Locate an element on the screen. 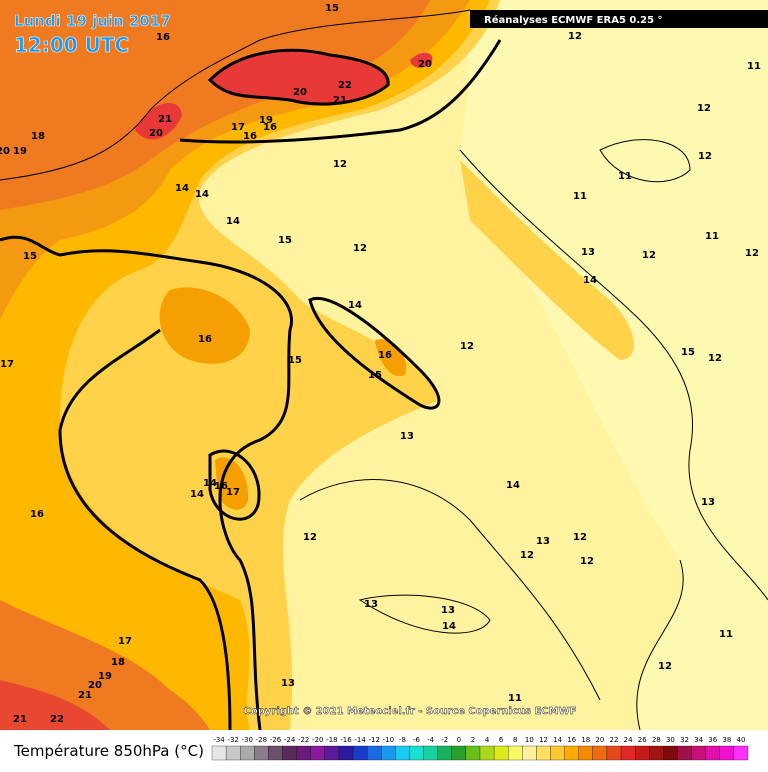  scale-label: 12 is located at coordinates (543, 740).